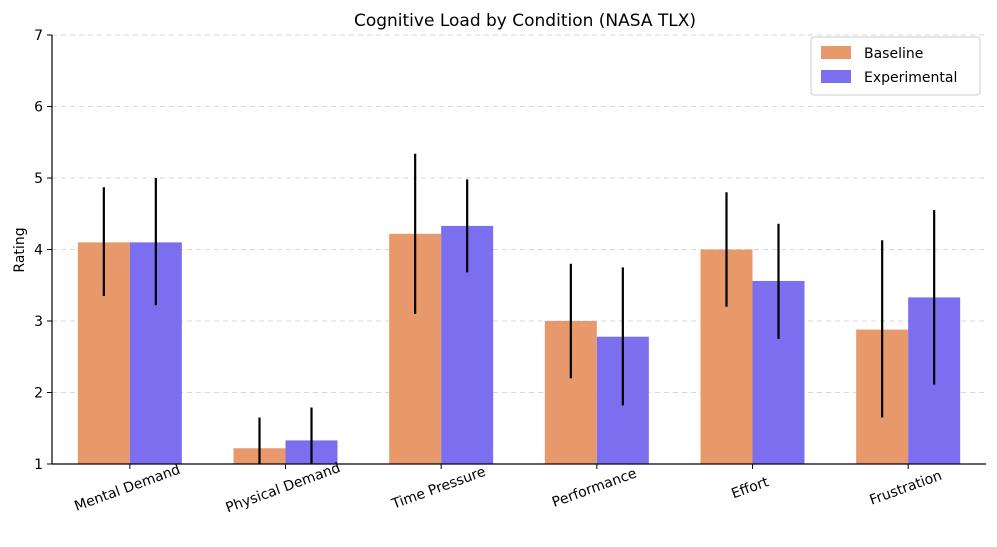  What do you see at coordinates (283, 488) in the screenshot?
I see `x-tick-label: Physical Demand` at bounding box center [283, 488].